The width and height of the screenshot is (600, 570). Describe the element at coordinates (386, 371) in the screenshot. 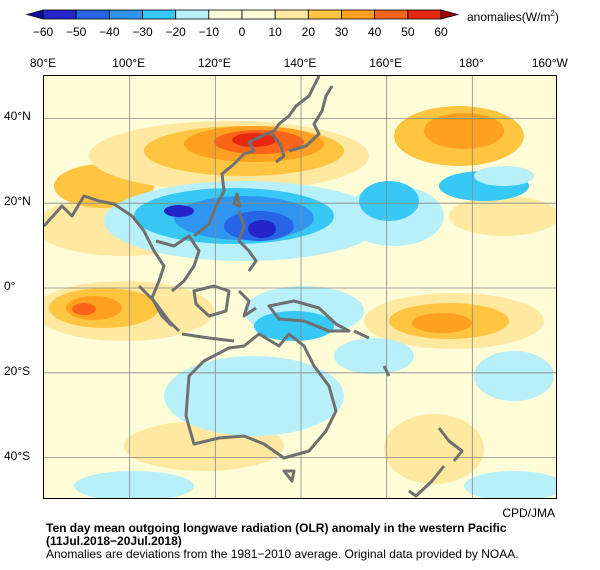

I see `coastline-vanuatu` at that location.